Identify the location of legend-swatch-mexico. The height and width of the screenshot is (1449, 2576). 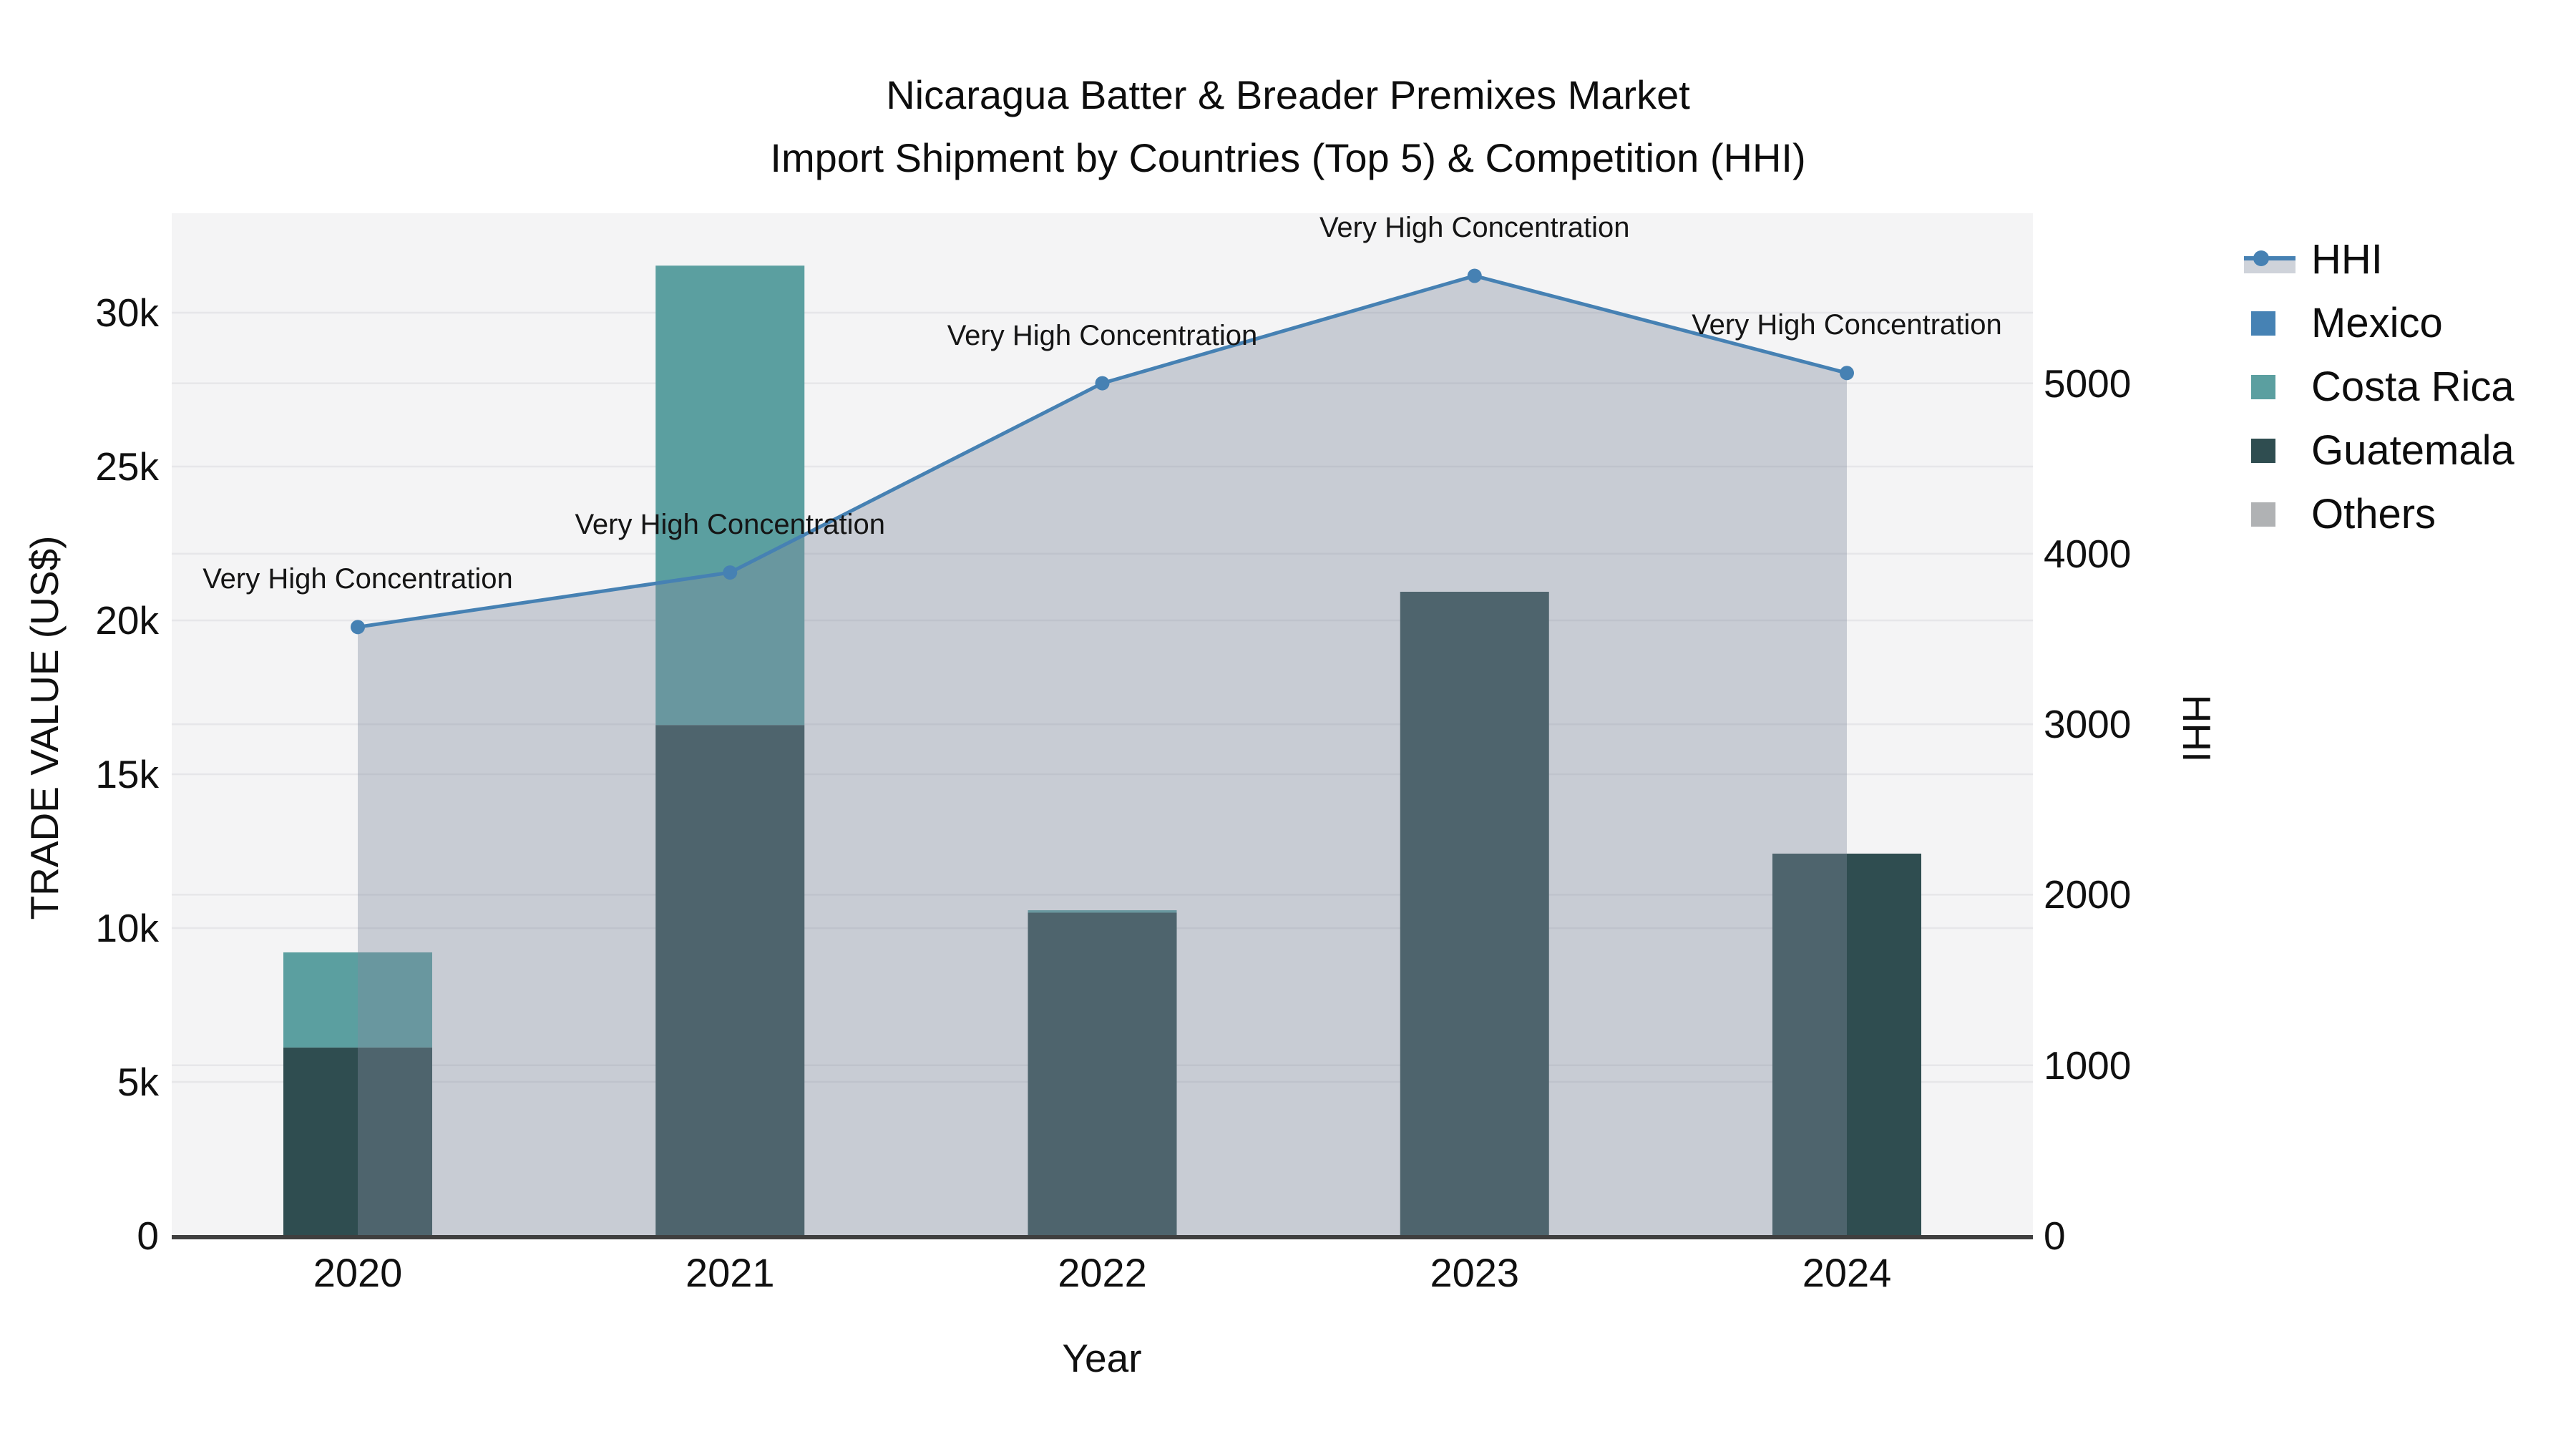
(2263, 323).